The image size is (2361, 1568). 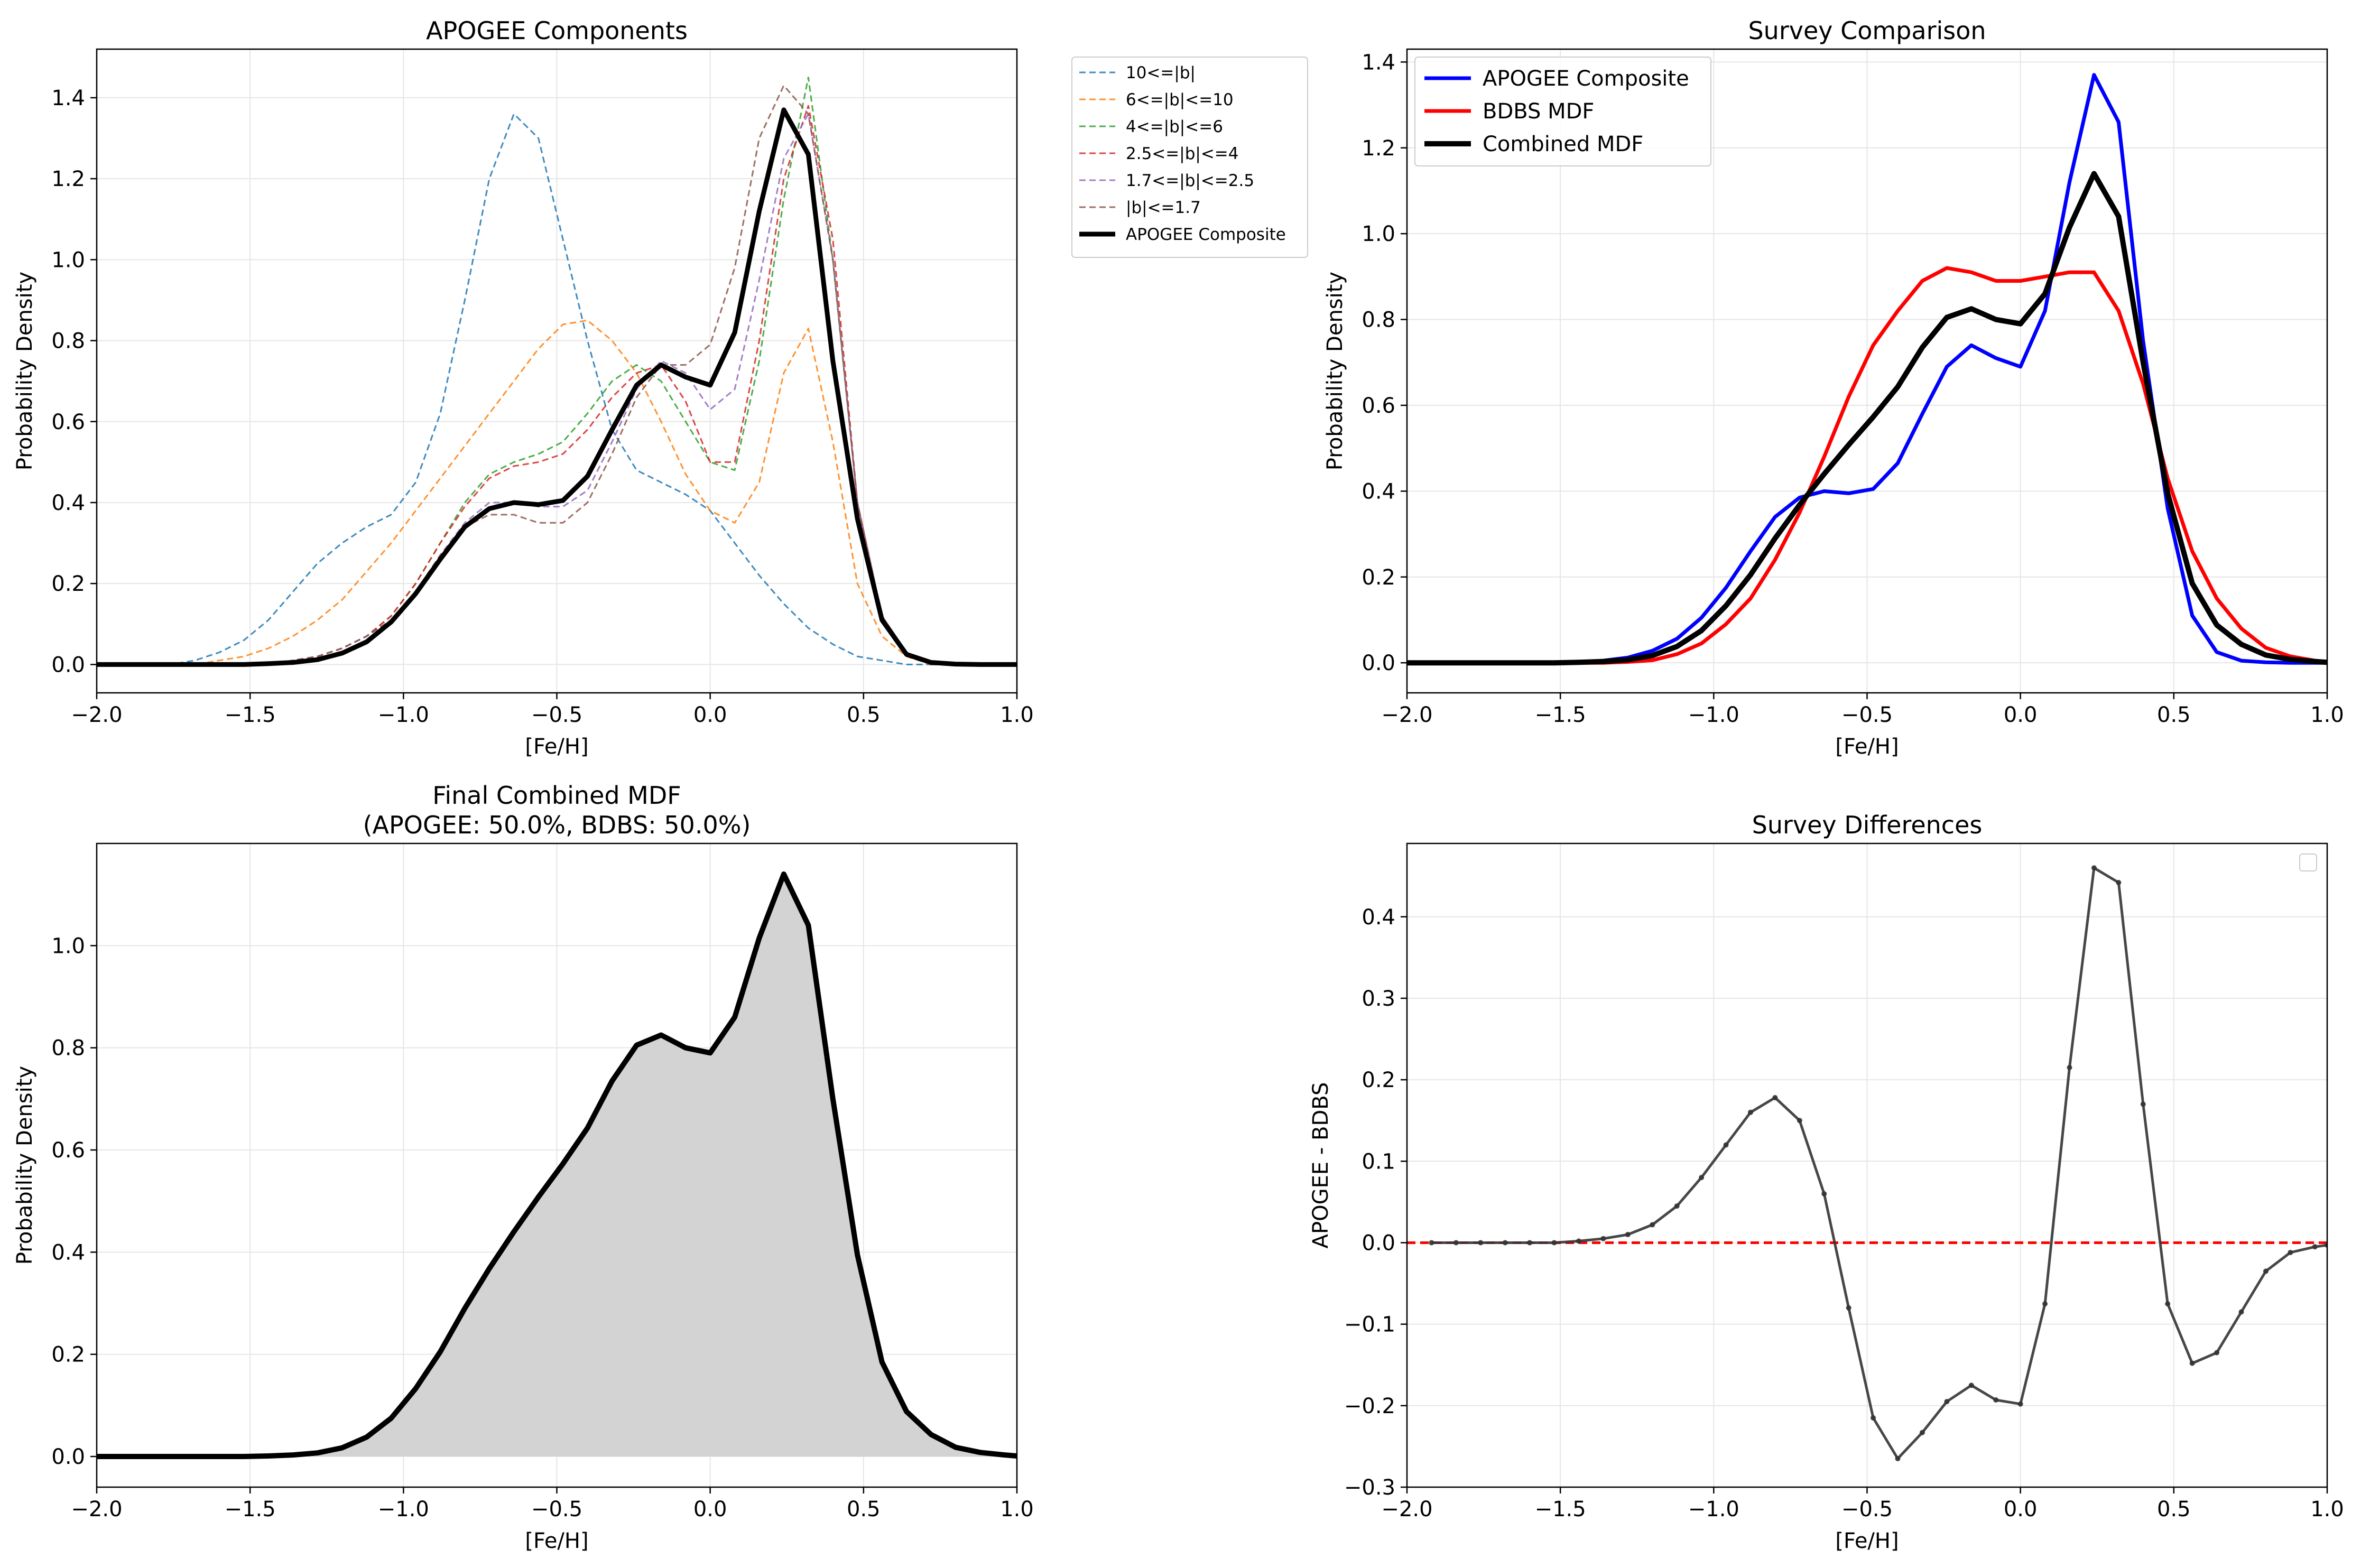 I want to click on series-line-10-b-, so click(x=557, y=389).